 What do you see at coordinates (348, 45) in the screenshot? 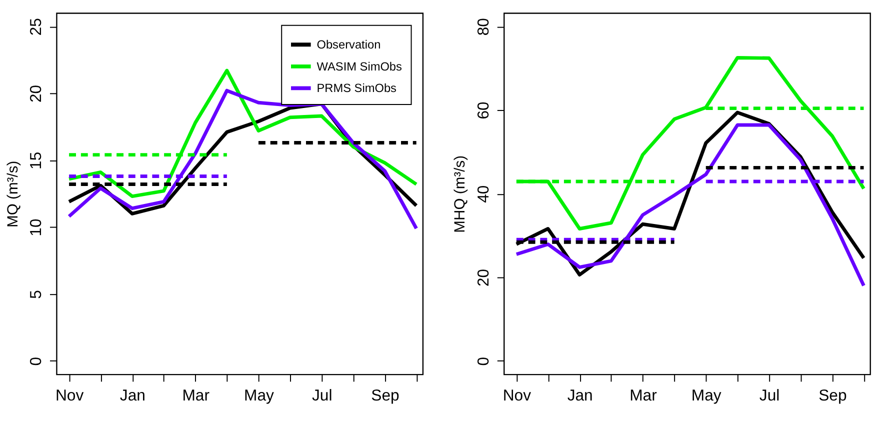
I see `legend-label: Observation` at bounding box center [348, 45].